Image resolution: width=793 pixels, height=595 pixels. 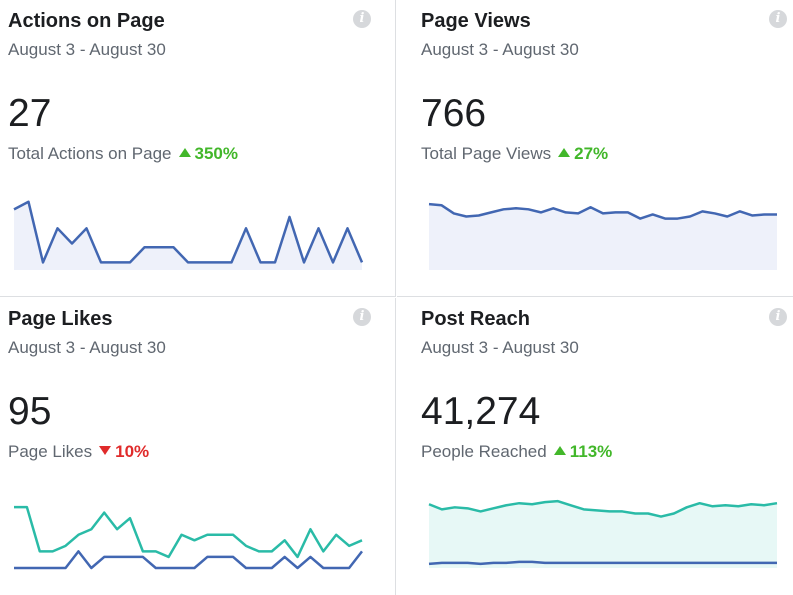 I want to click on metric-subline: Page Likes 10%, so click(x=78, y=452).